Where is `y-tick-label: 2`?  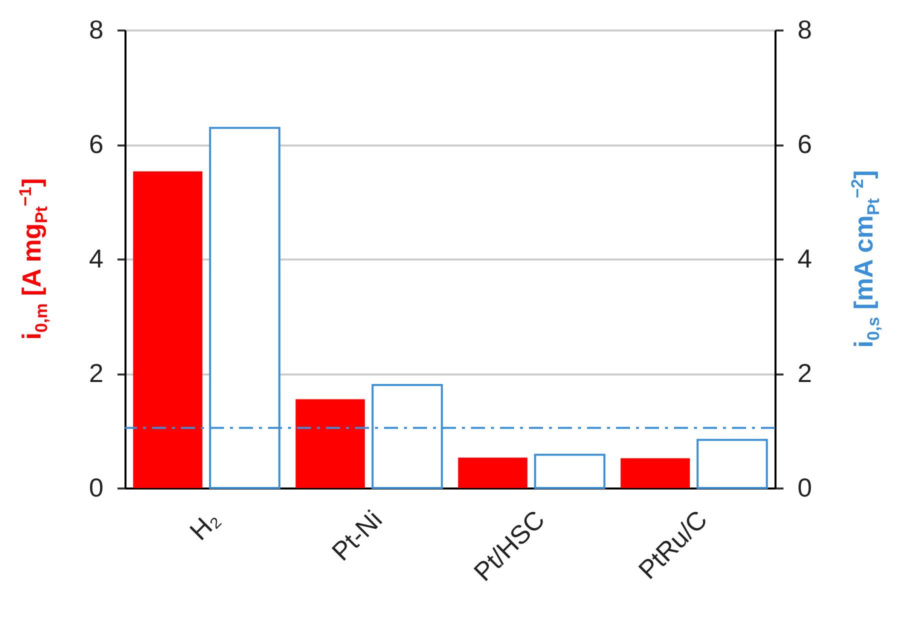 y-tick-label: 2 is located at coordinates (96, 373).